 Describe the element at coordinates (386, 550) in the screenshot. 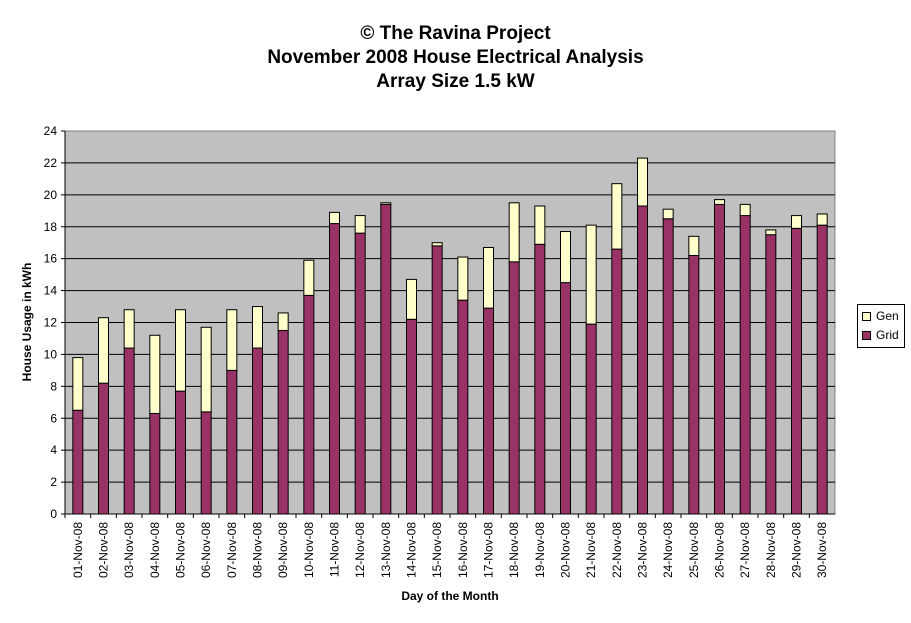

I see `x-tick-label: 13-Nov-08` at that location.